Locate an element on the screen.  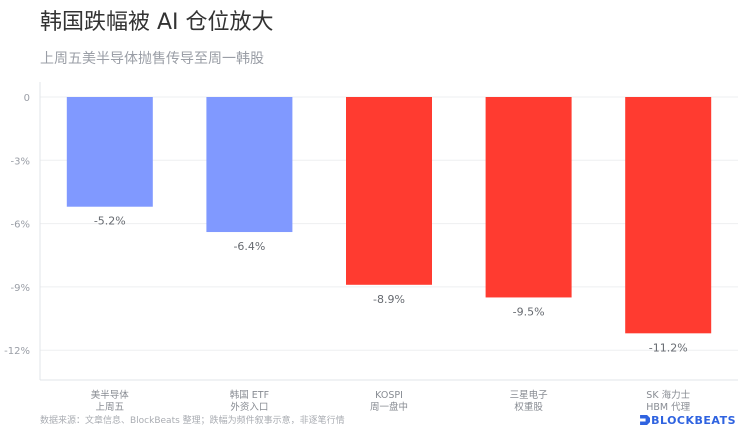
x-tick-label: HBM 代理 is located at coordinates (668, 407).